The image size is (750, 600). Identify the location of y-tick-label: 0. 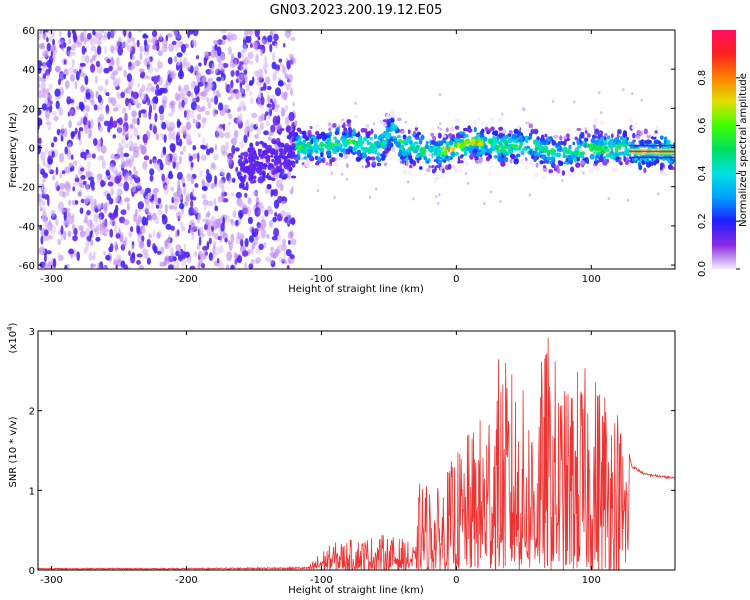
(32, 149).